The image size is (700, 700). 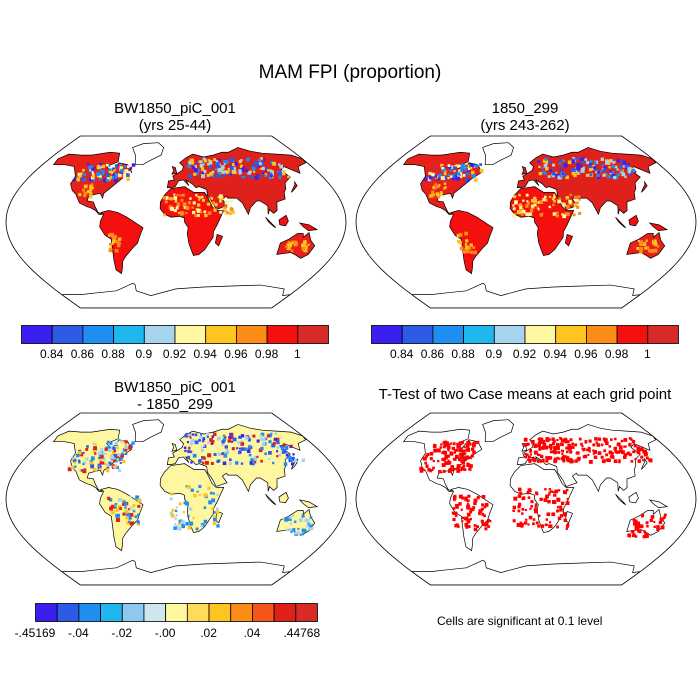 I want to click on map-panel-ttest, so click(x=526, y=499).